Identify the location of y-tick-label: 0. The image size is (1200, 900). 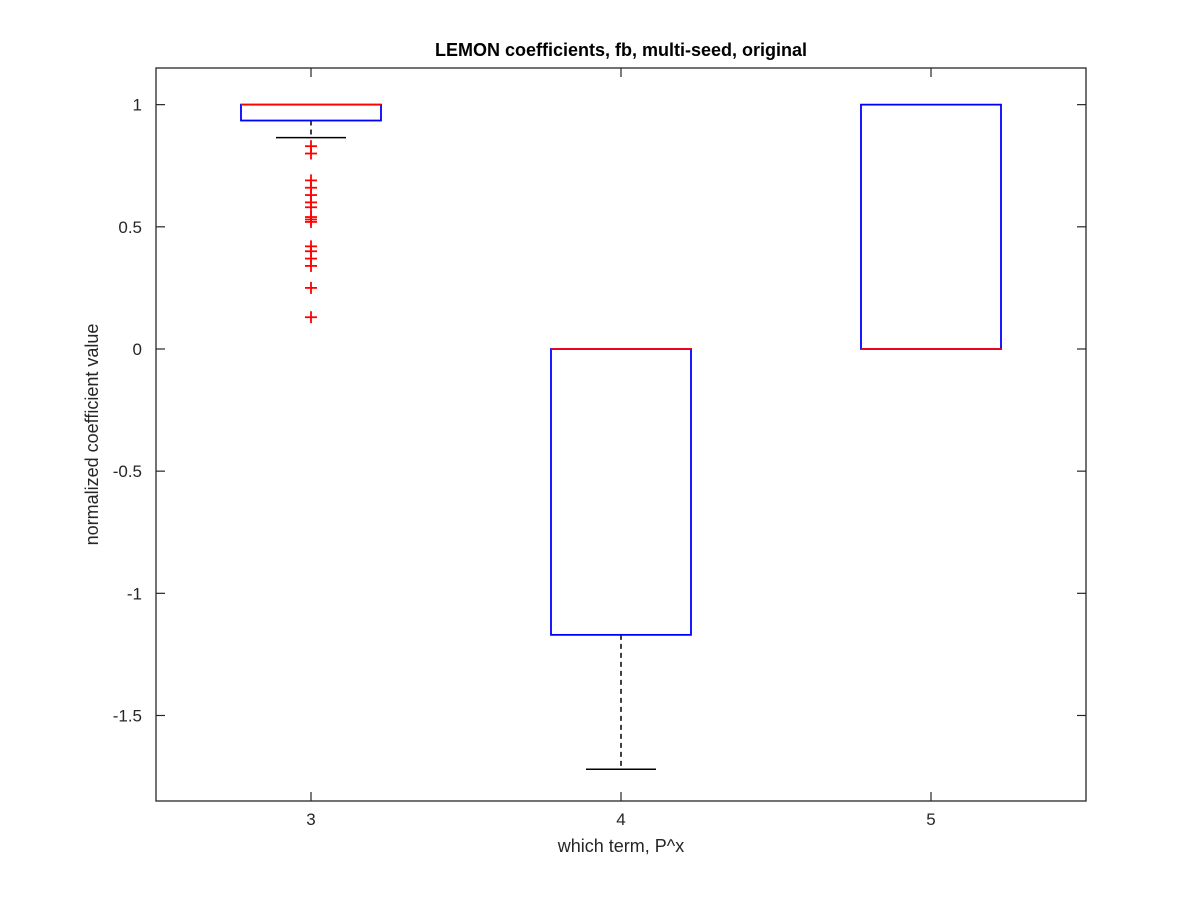
(137, 349).